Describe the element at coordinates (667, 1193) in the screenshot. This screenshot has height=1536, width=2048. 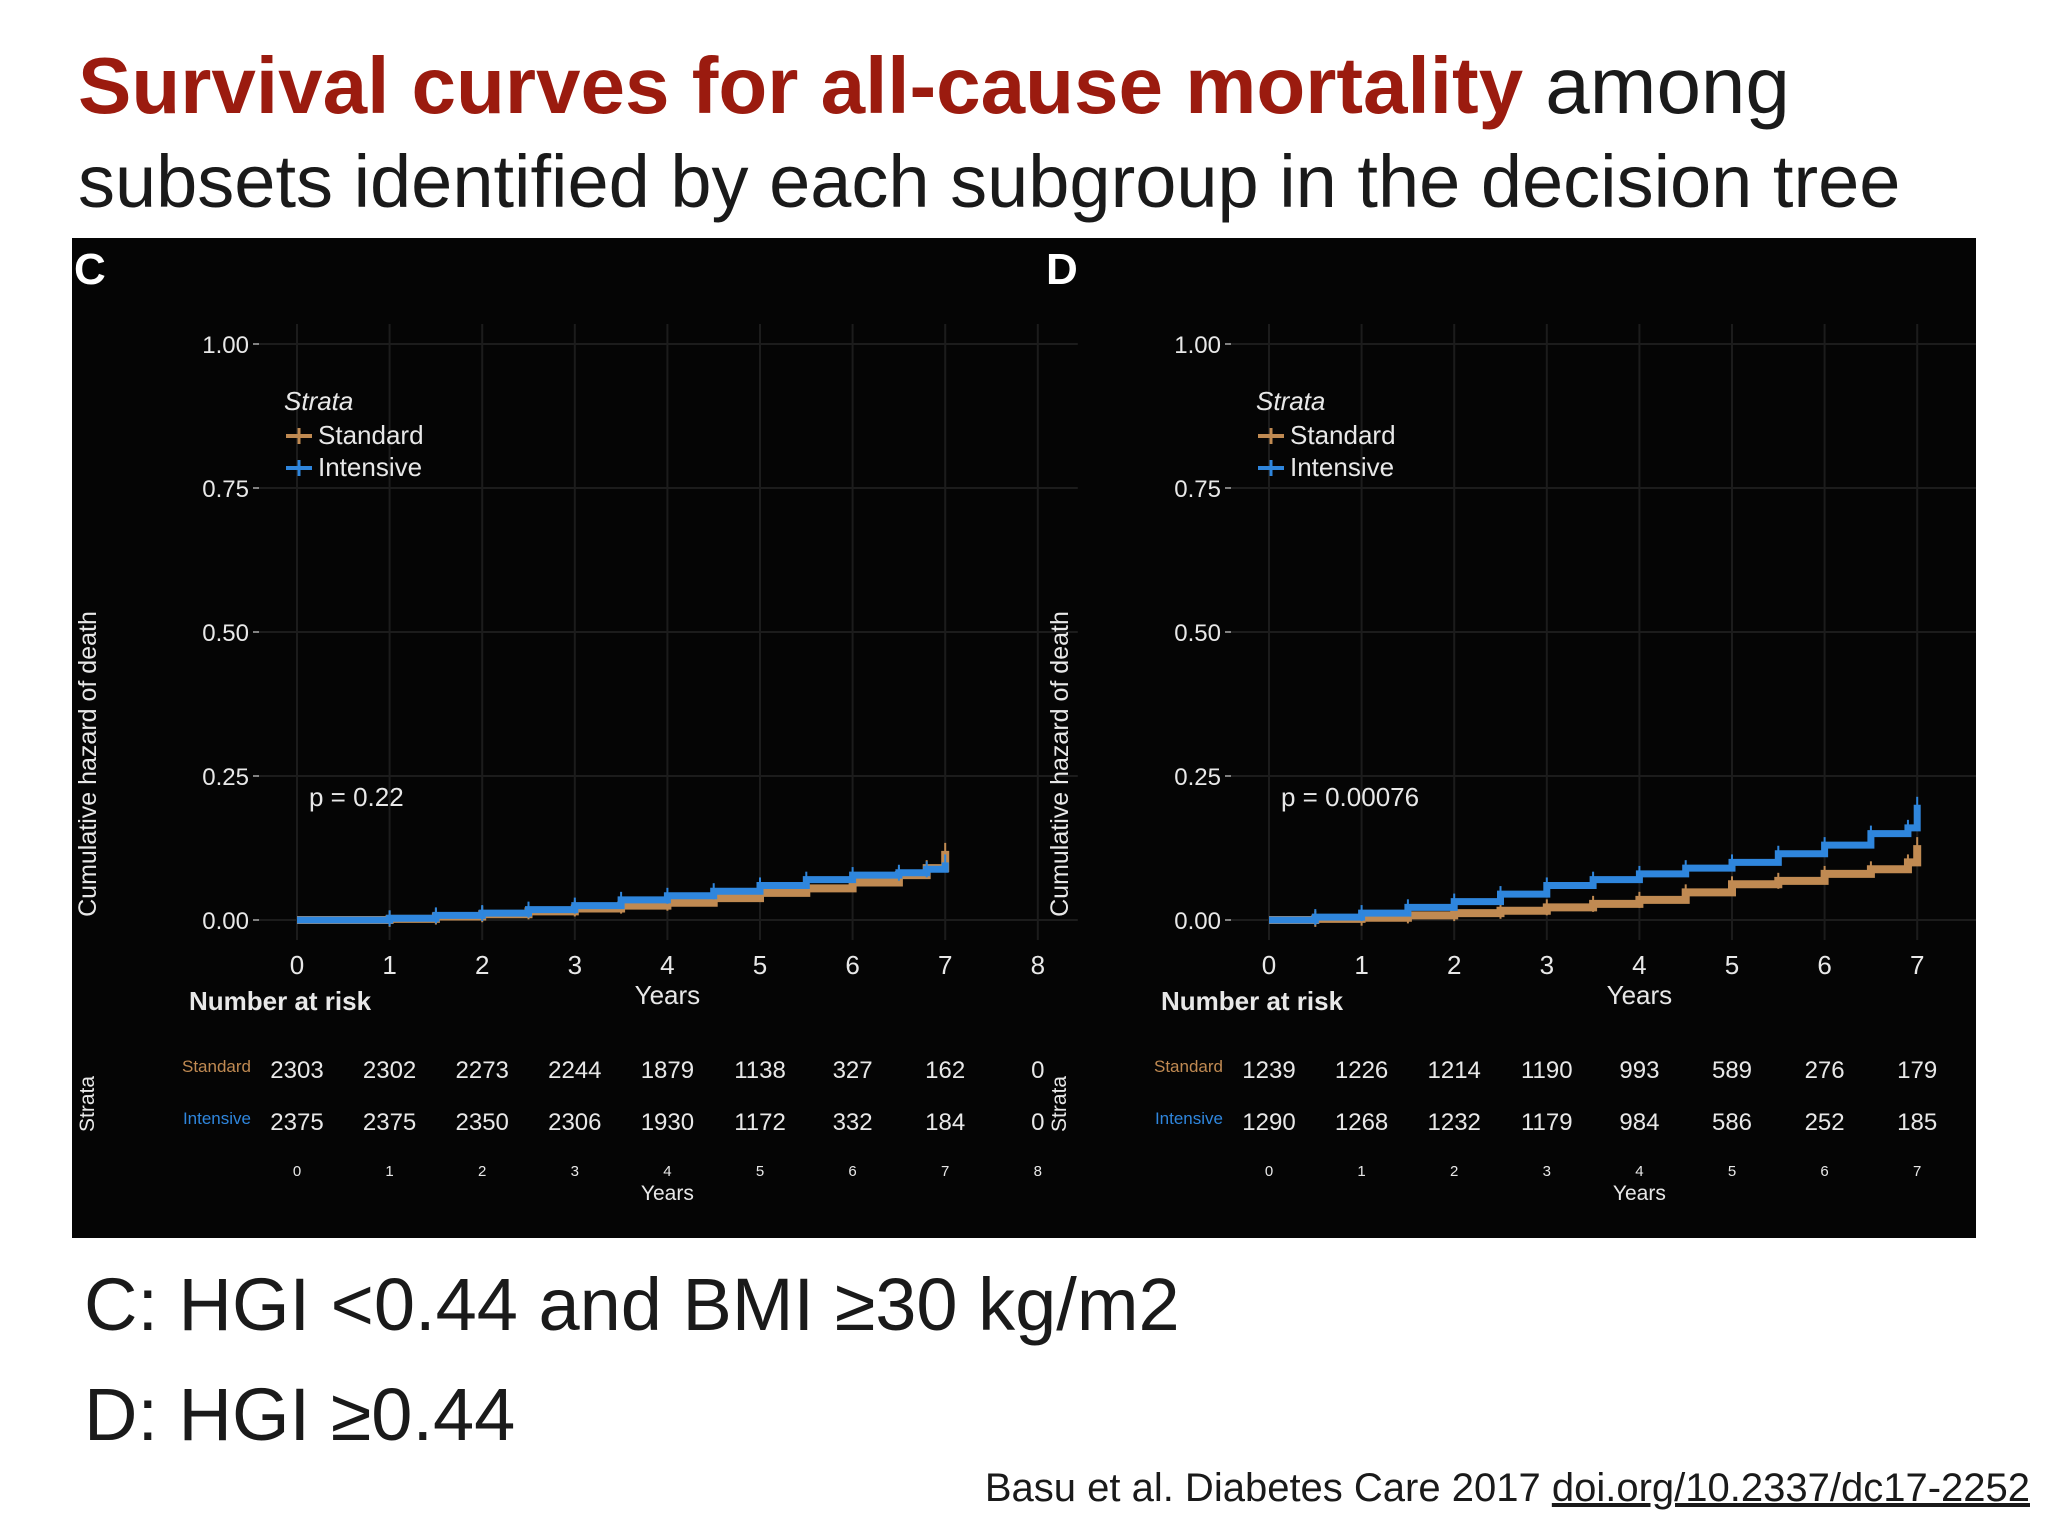
I see `risk-x-axis-title-c: Years` at that location.